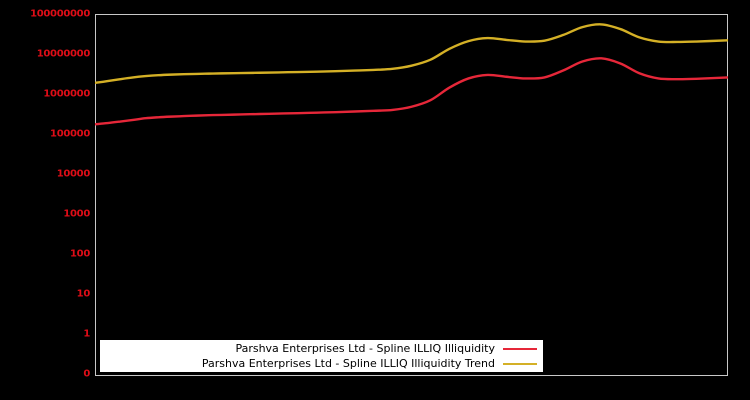 This screenshot has height=400, width=750. What do you see at coordinates (86, 374) in the screenshot?
I see `y-tick-label: 0` at bounding box center [86, 374].